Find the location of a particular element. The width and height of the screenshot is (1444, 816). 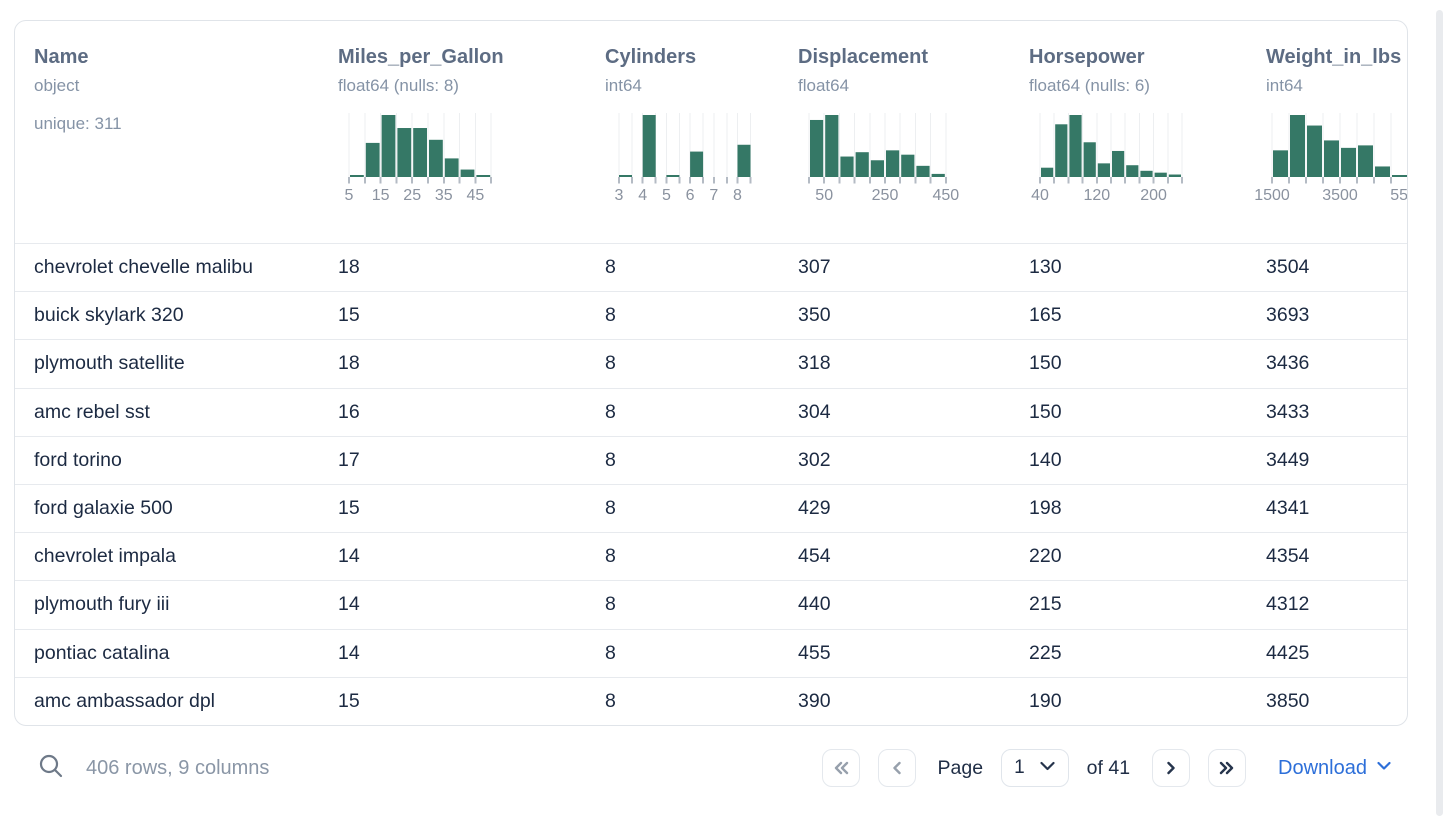

table-cell: 4312 is located at coordinates (1288, 604).